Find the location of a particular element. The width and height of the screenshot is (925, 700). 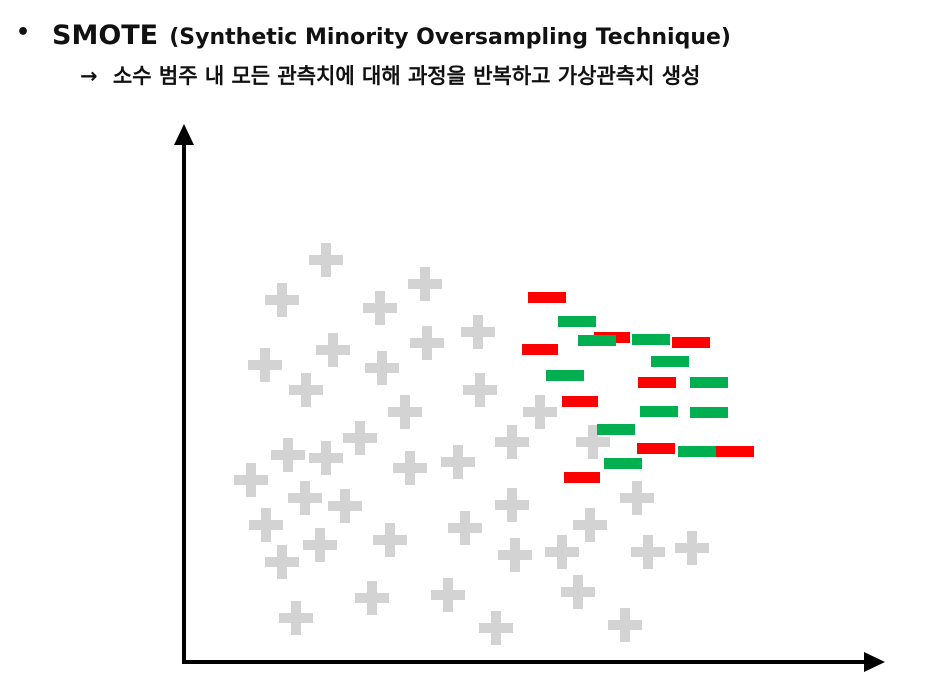

subtitle-text: 소수 범주 내 모든 관측치에 대해 과정을 반복하고 가상관측치 생성 is located at coordinates (406, 76).